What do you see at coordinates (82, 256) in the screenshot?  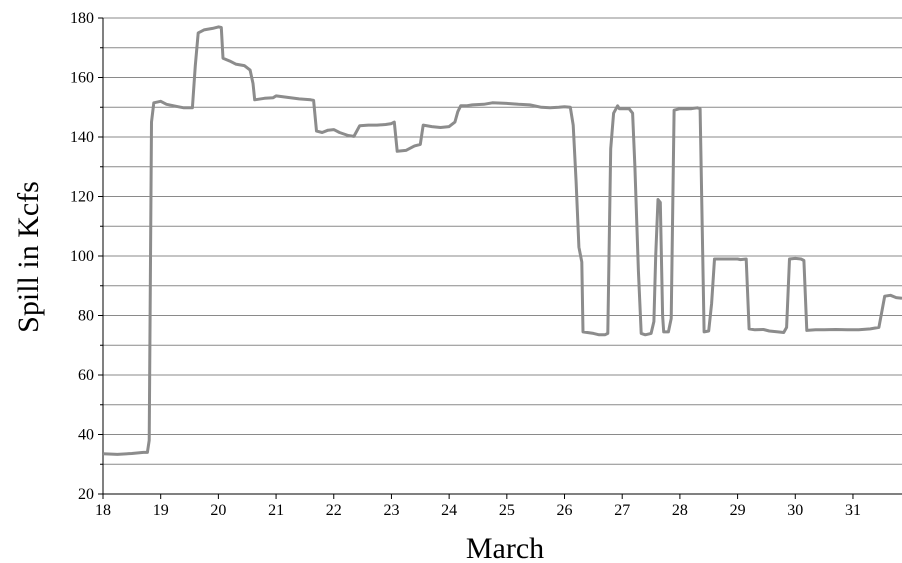 I see `y-tick-label: 100` at bounding box center [82, 256].